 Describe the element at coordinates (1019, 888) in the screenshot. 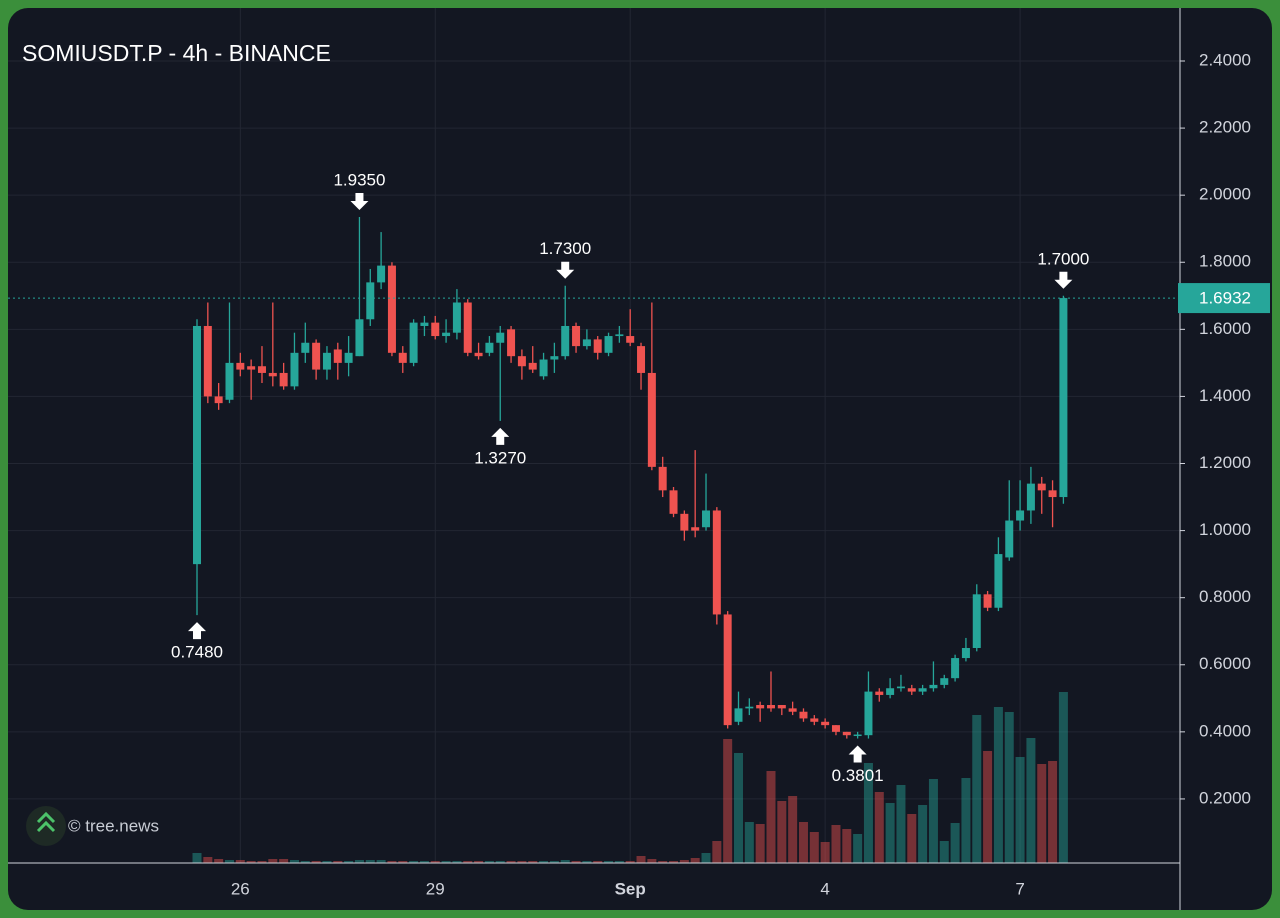

I see `x-tick-label: 7` at that location.